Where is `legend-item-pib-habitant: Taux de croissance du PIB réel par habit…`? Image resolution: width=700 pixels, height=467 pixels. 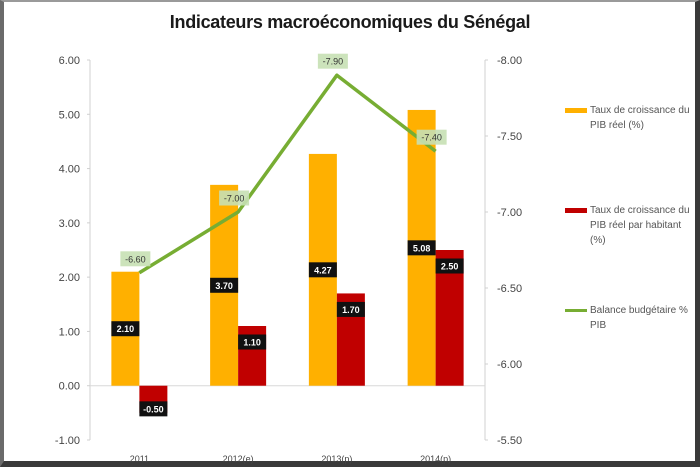
legend-item-pib-habitant: Taux de croissance du PIB réel par habit… is located at coordinates (627, 225).